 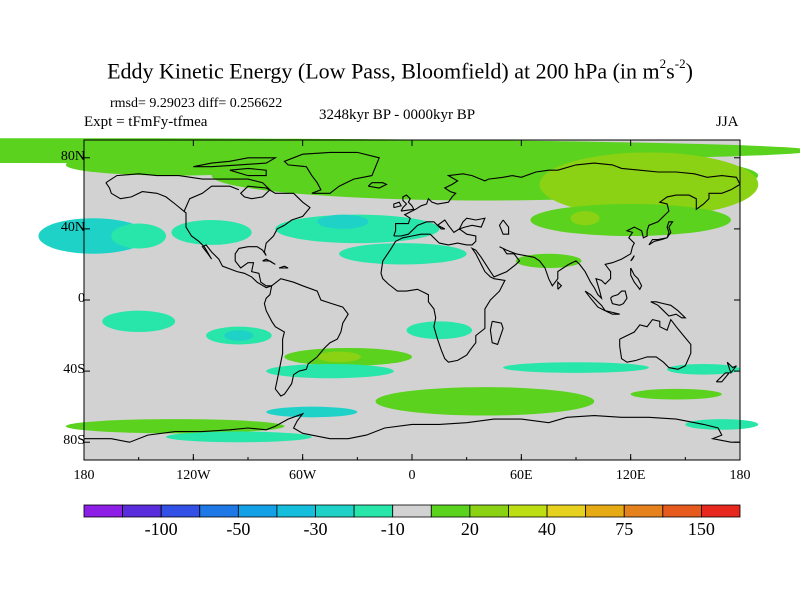 I want to click on lon-label: 60W, so click(x=303, y=475).